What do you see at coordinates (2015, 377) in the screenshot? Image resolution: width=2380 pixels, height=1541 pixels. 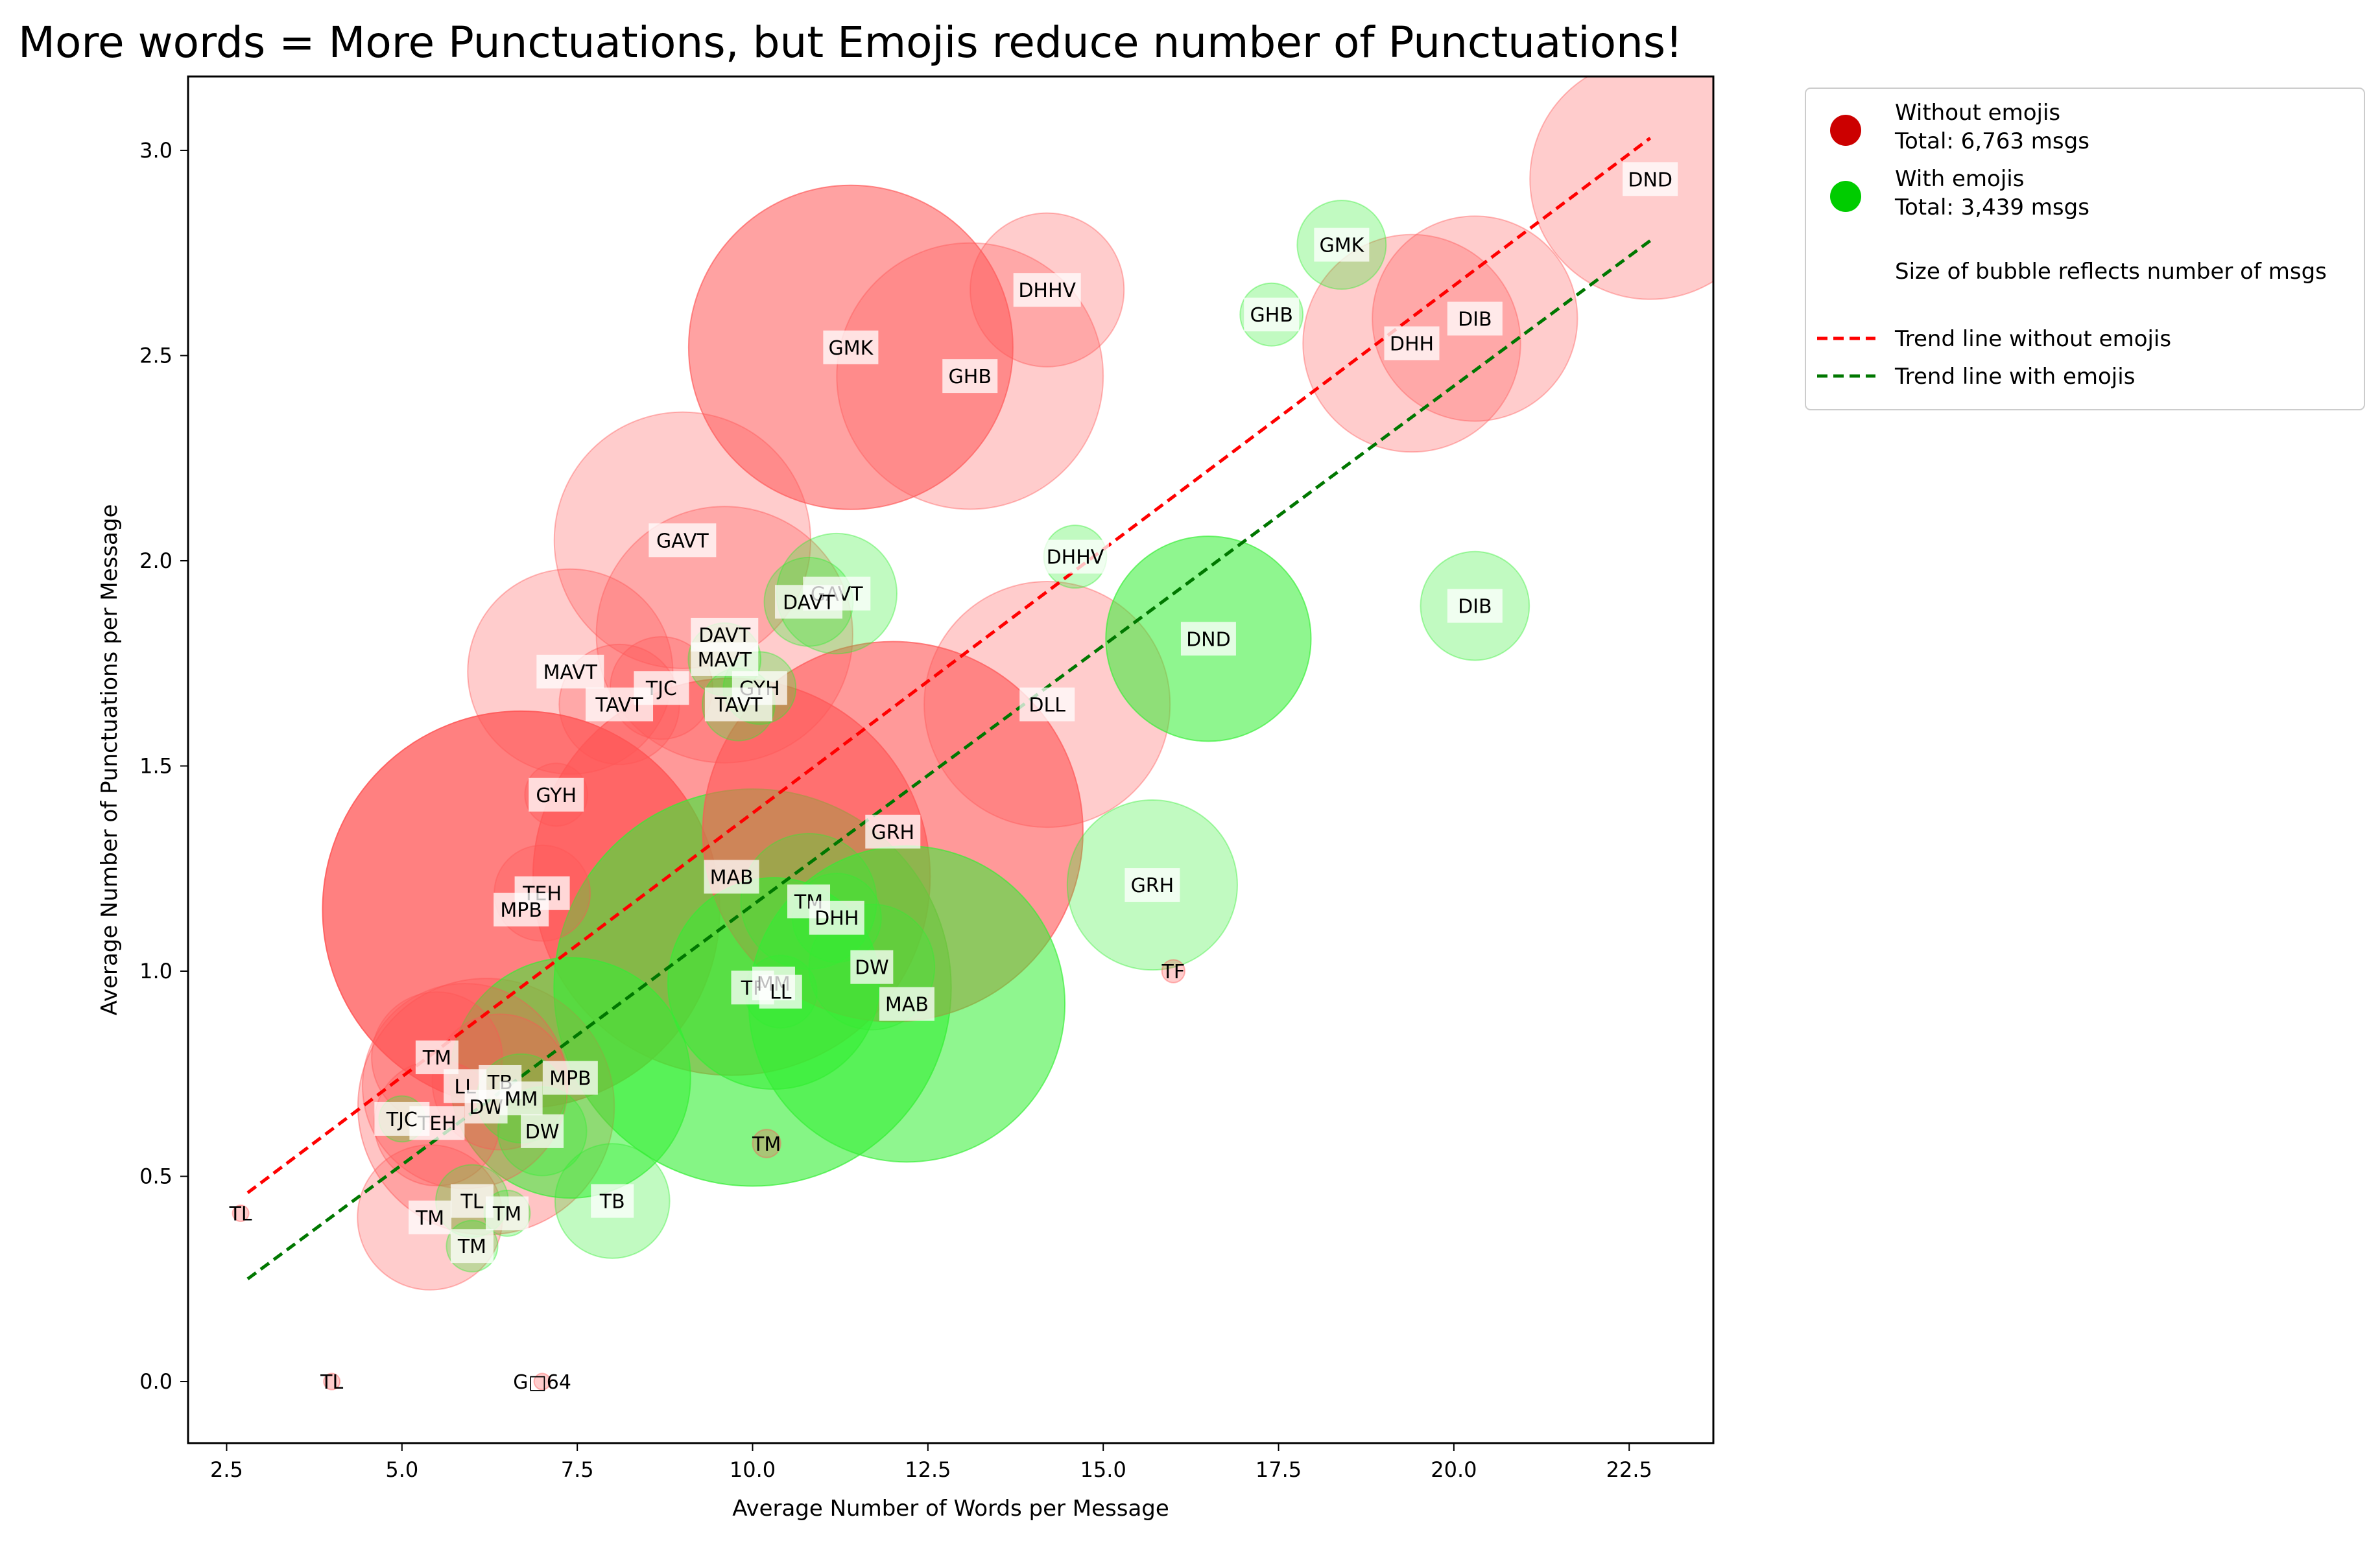 I see `legend-label-4: Trend line with emojis` at bounding box center [2015, 377].